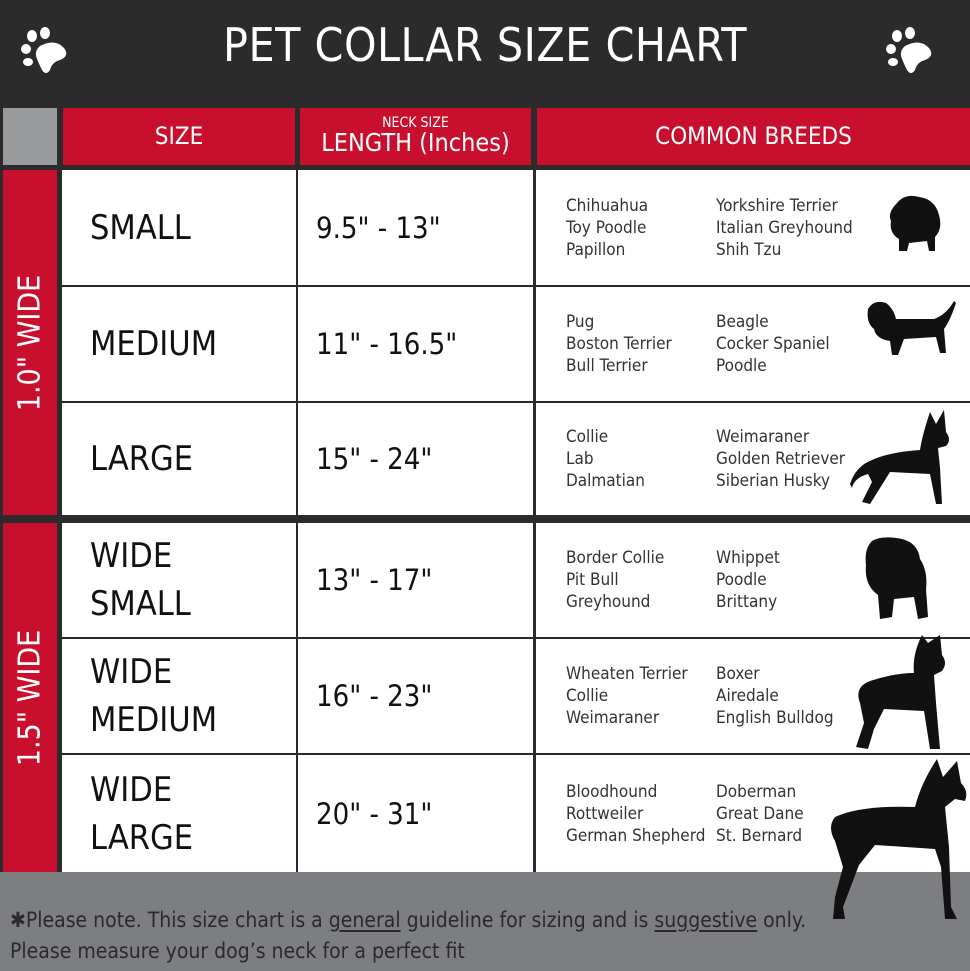 The image size is (970, 971). Describe the element at coordinates (608, 602) in the screenshot. I see `breed-name: Greyhound` at that location.